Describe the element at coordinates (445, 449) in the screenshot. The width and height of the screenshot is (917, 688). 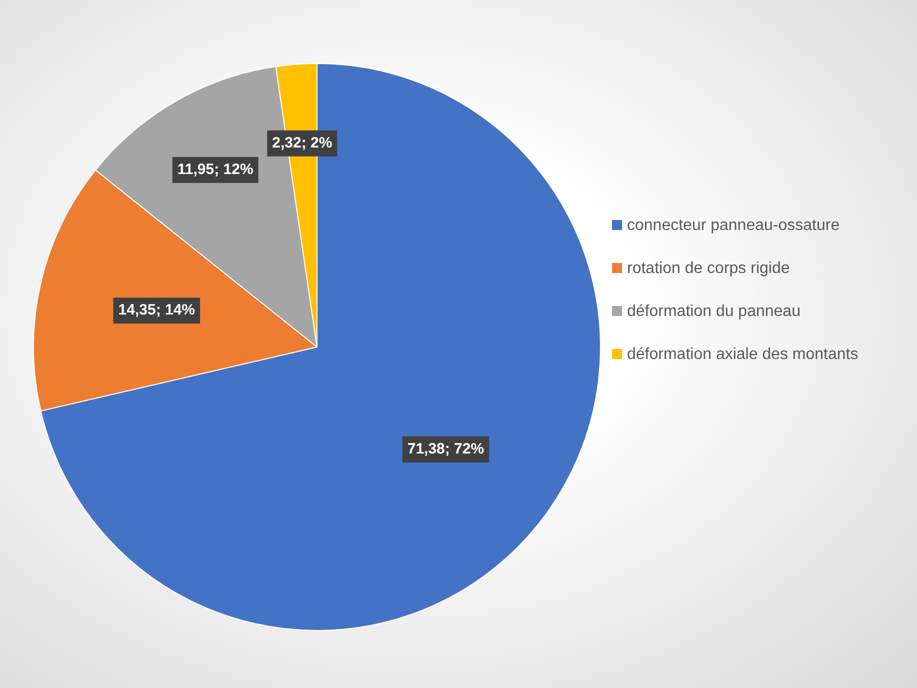
I see `data-label: 71,38; 72%` at that location.